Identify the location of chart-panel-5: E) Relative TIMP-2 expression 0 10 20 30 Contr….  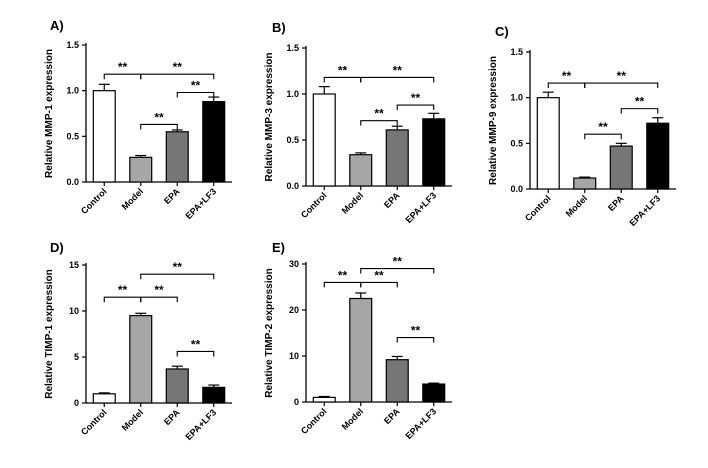
(358, 340).